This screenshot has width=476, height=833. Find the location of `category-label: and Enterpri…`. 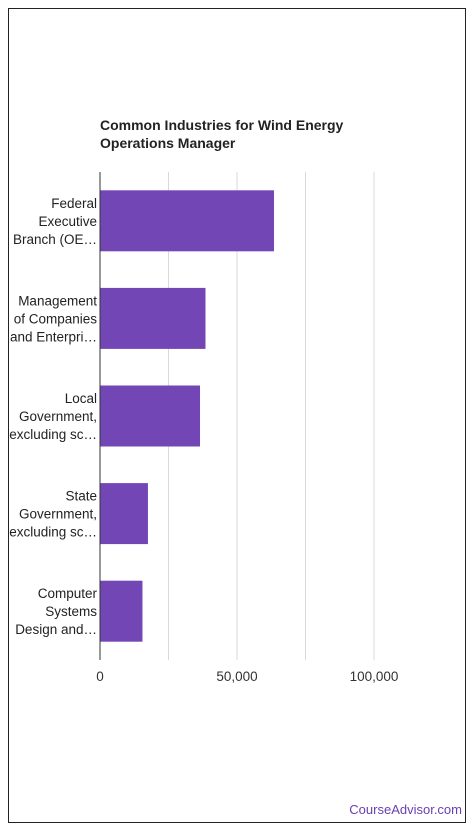

category-label: and Enterpri… is located at coordinates (53, 336).